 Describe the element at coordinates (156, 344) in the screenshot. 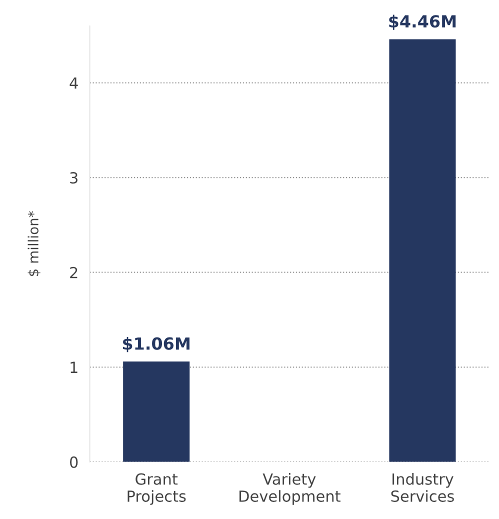

I see `data-label: $1.06M` at that location.